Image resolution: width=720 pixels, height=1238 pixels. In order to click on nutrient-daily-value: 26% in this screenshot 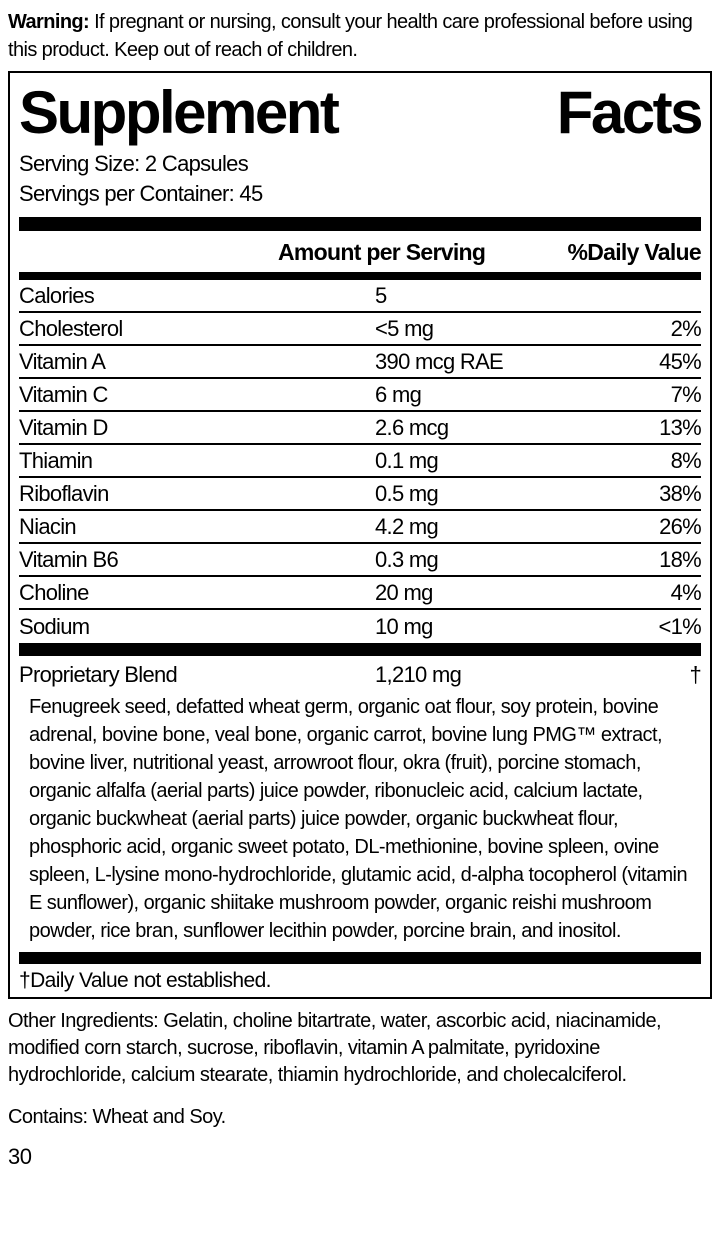, I will do `click(680, 526)`.